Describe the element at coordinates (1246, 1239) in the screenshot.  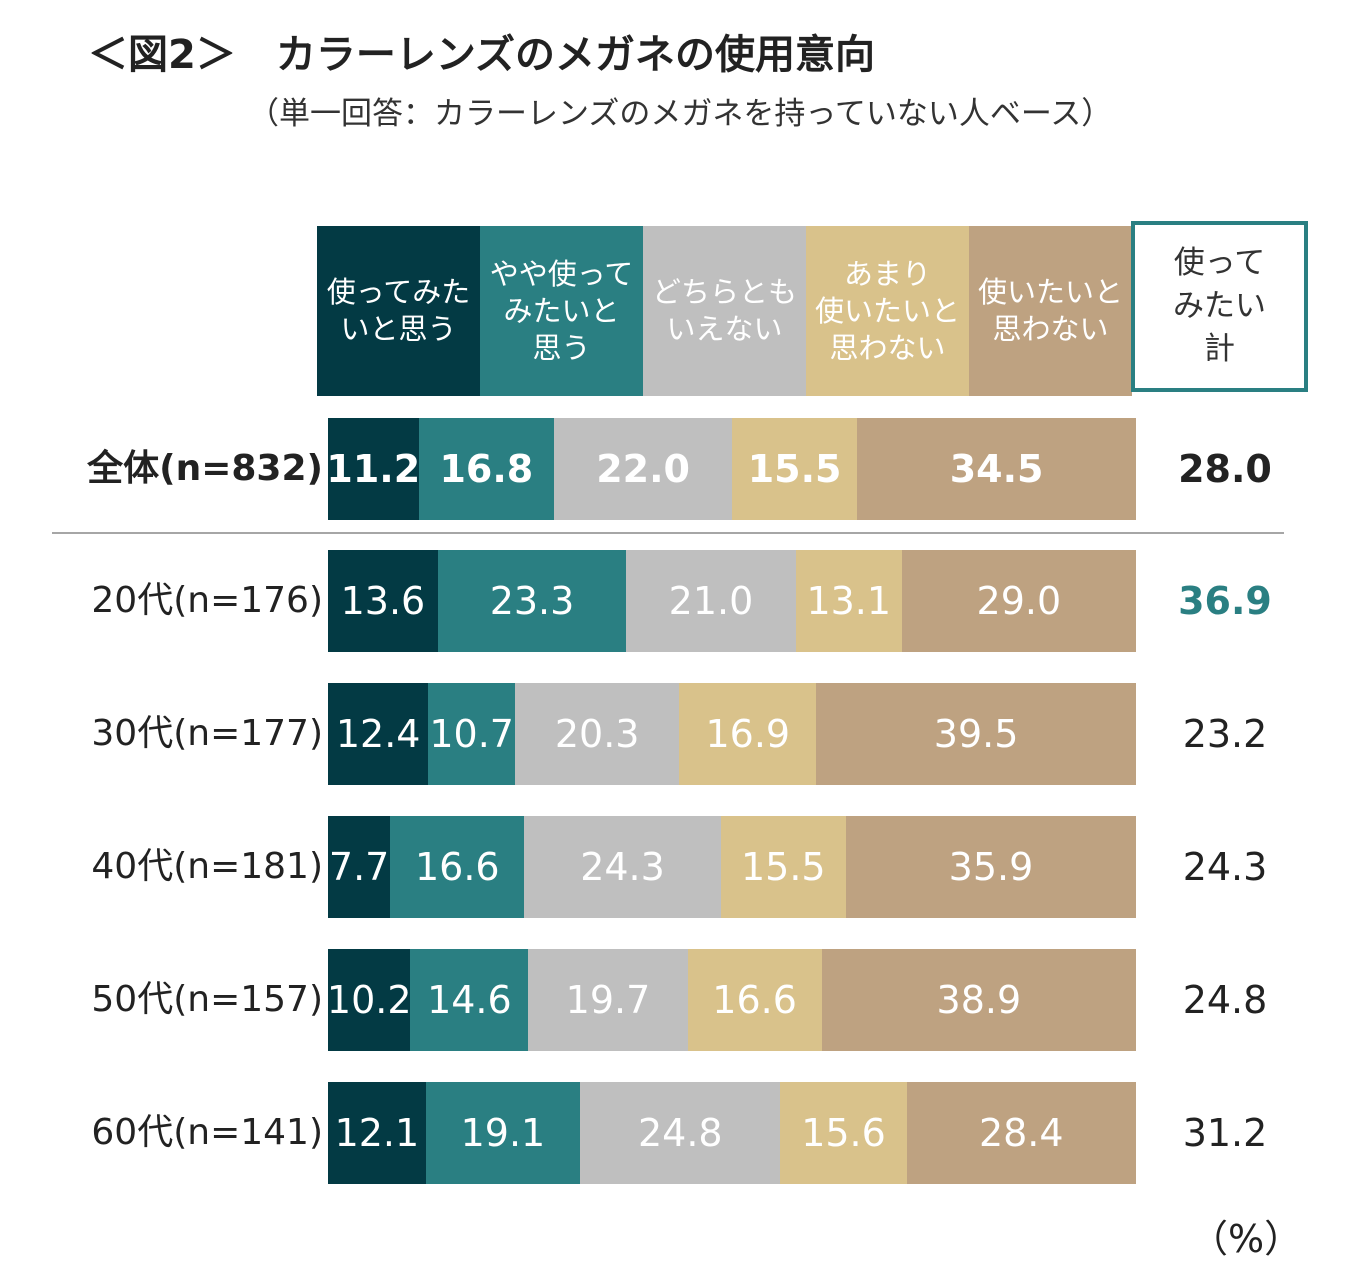
I see `unit-label: （%）` at that location.